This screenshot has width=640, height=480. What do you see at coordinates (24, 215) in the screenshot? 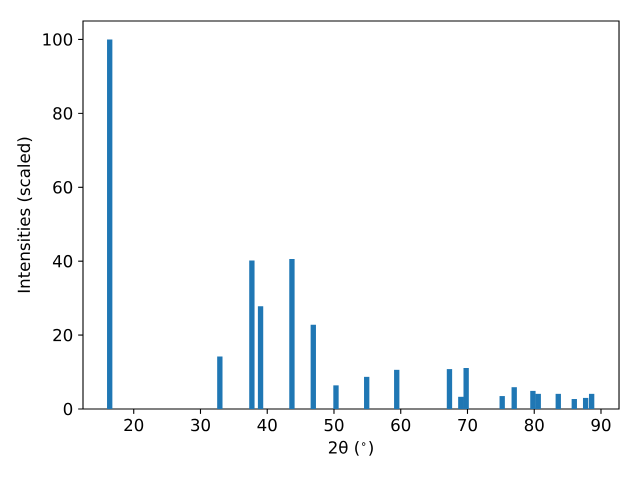
I see `y-axis-title: Intensities (scaled)` at bounding box center [24, 215].